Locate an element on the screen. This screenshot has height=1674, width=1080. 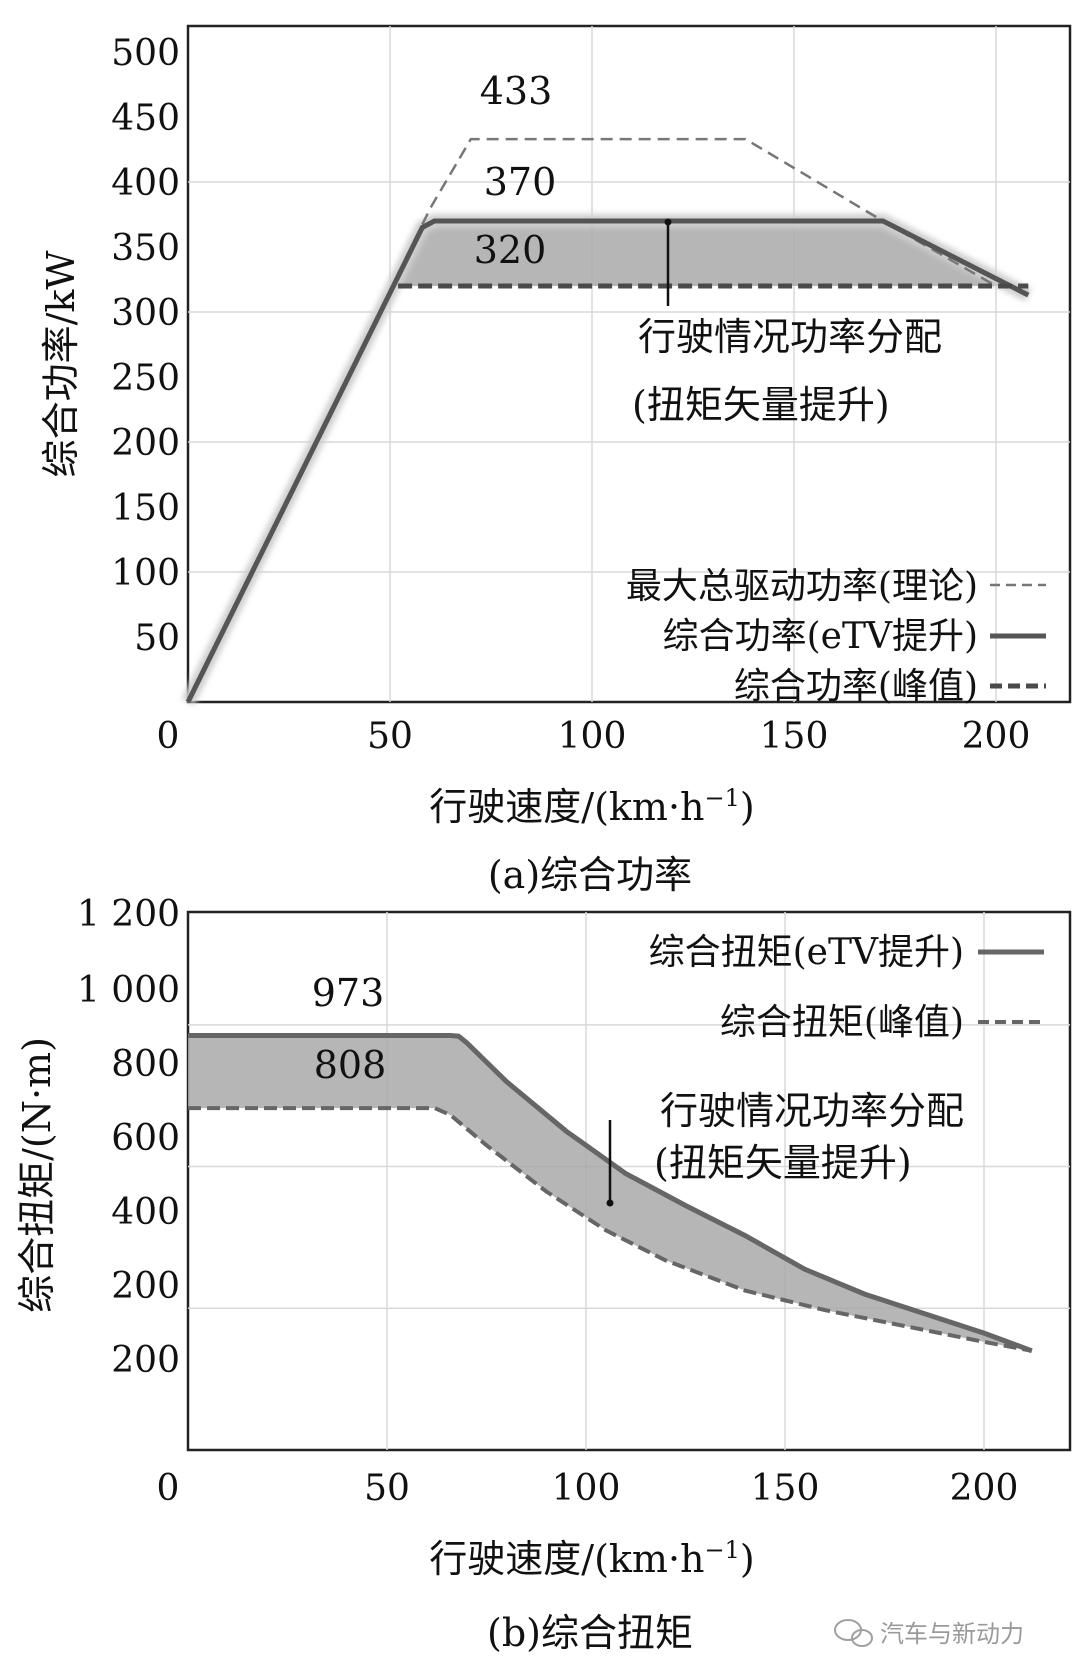
torque-x-tick-labels: 0 50 100 150 200 is located at coordinates (588, 1488).